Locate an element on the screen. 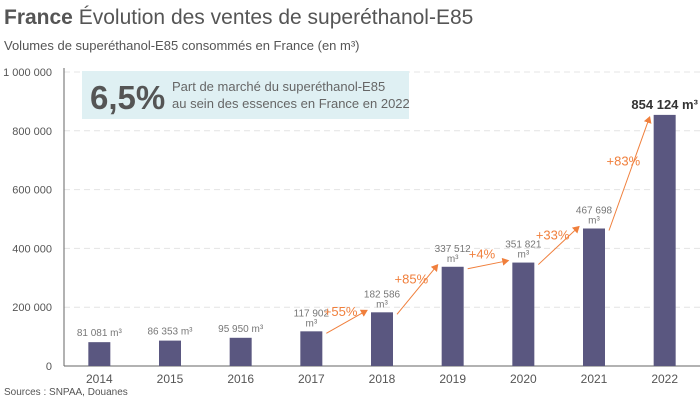 The width and height of the screenshot is (700, 401). bar-2018 is located at coordinates (382, 339).